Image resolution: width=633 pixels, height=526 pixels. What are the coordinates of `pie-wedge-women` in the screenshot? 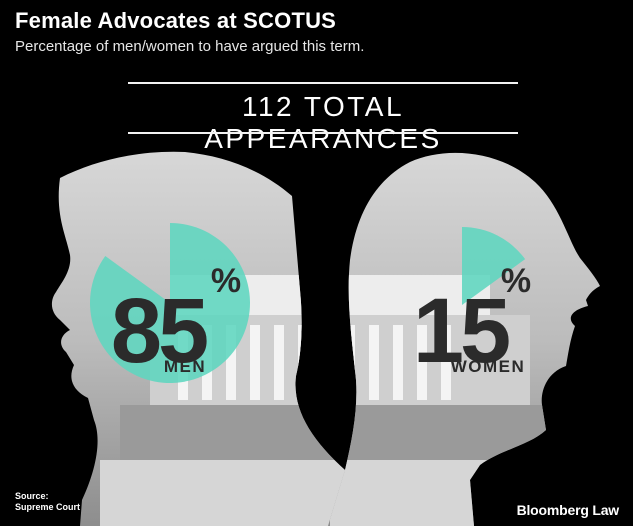 It's located at (494, 266).